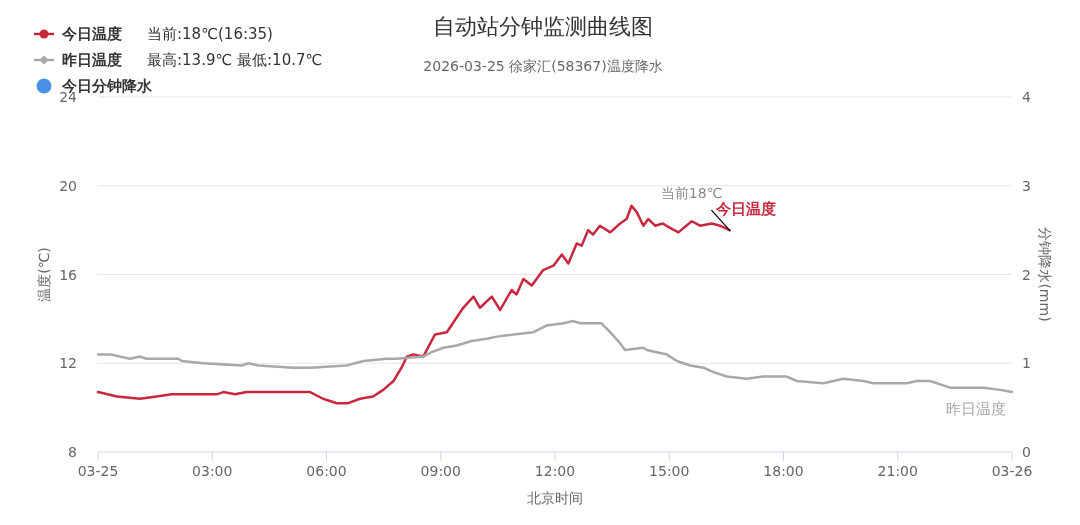 Image resolution: width=1080 pixels, height=525 pixels. Describe the element at coordinates (235, 60) in the screenshot. I see `text: 最高:13.9℃ 最低:10.7℃` at that location.